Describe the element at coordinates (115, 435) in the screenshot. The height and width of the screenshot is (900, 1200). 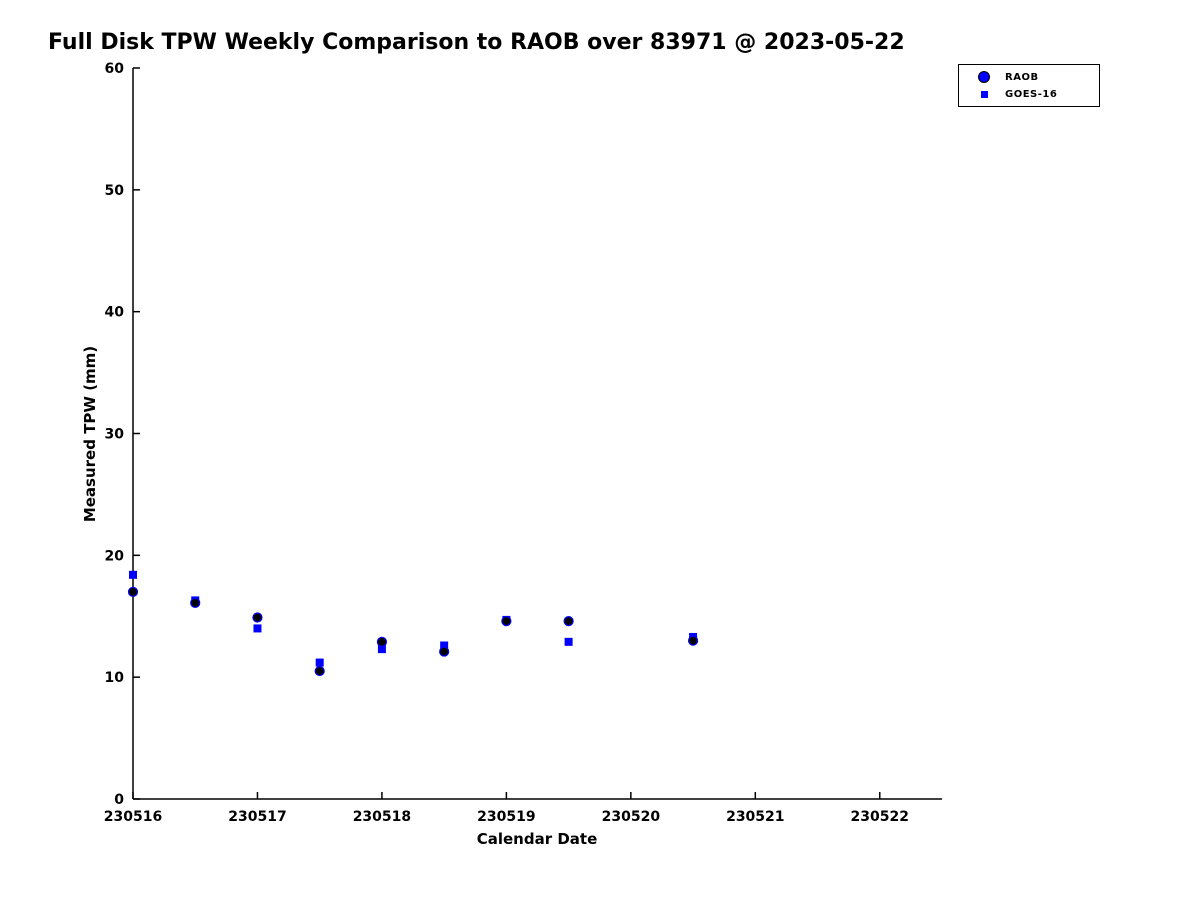
I see `y-tick-label: 30` at that location.